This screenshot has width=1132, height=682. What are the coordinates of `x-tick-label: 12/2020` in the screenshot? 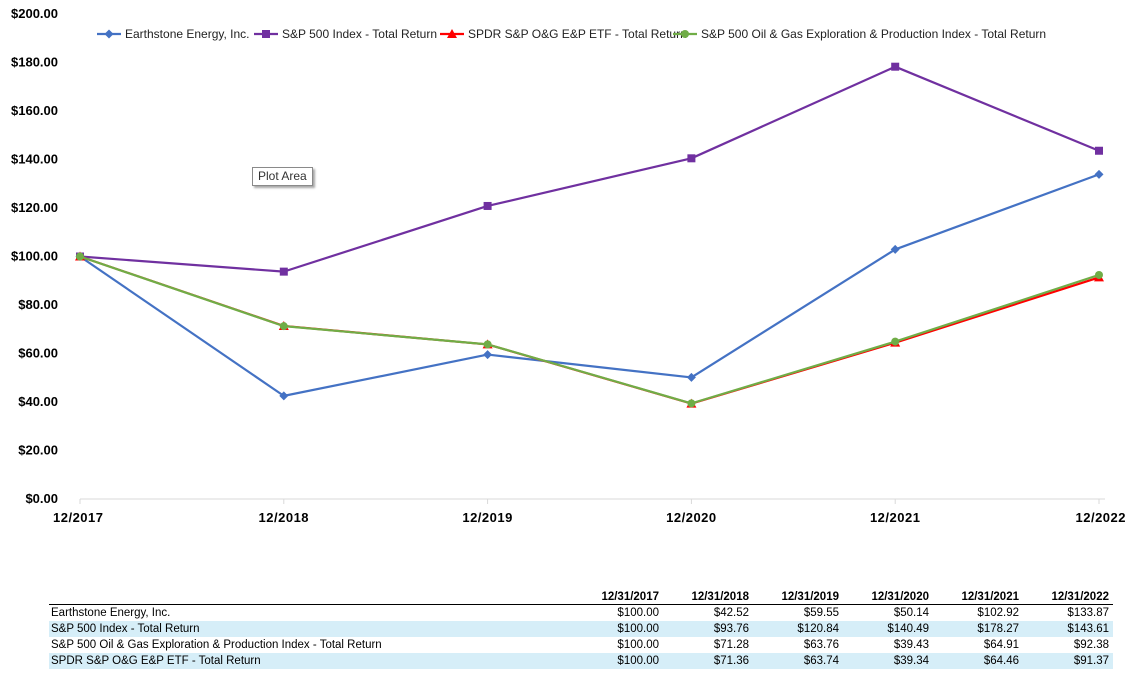 It's located at (691, 517).